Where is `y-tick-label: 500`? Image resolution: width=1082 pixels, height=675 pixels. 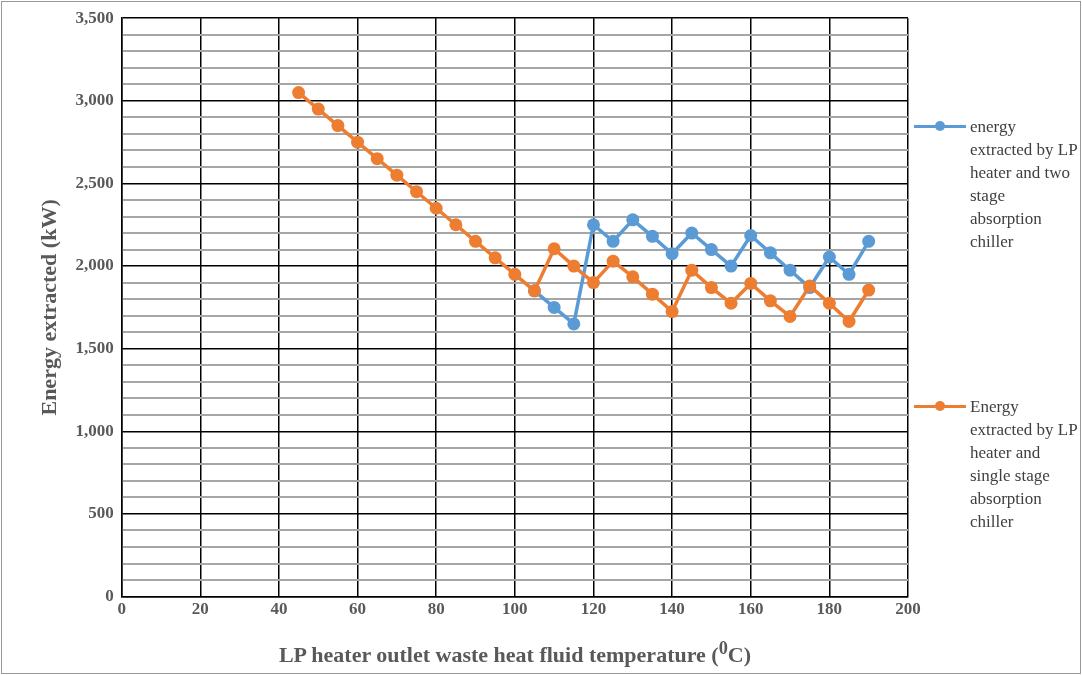 y-tick-label: 500 is located at coordinates (101, 513).